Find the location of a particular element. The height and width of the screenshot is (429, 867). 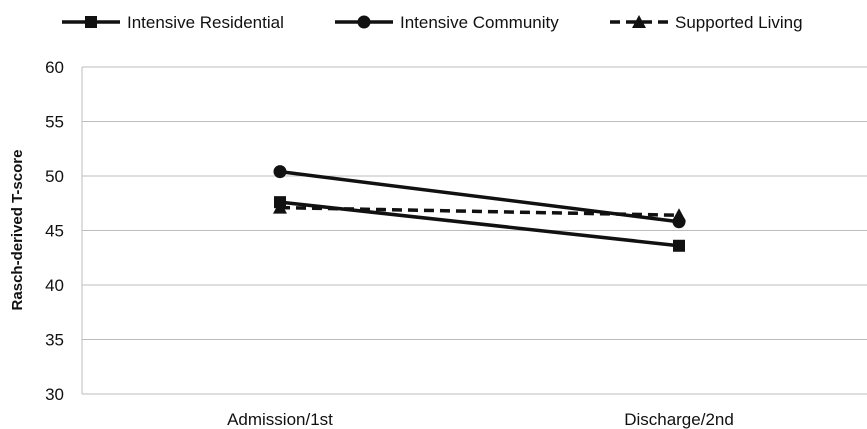

series-intensive-community is located at coordinates (479, 197).